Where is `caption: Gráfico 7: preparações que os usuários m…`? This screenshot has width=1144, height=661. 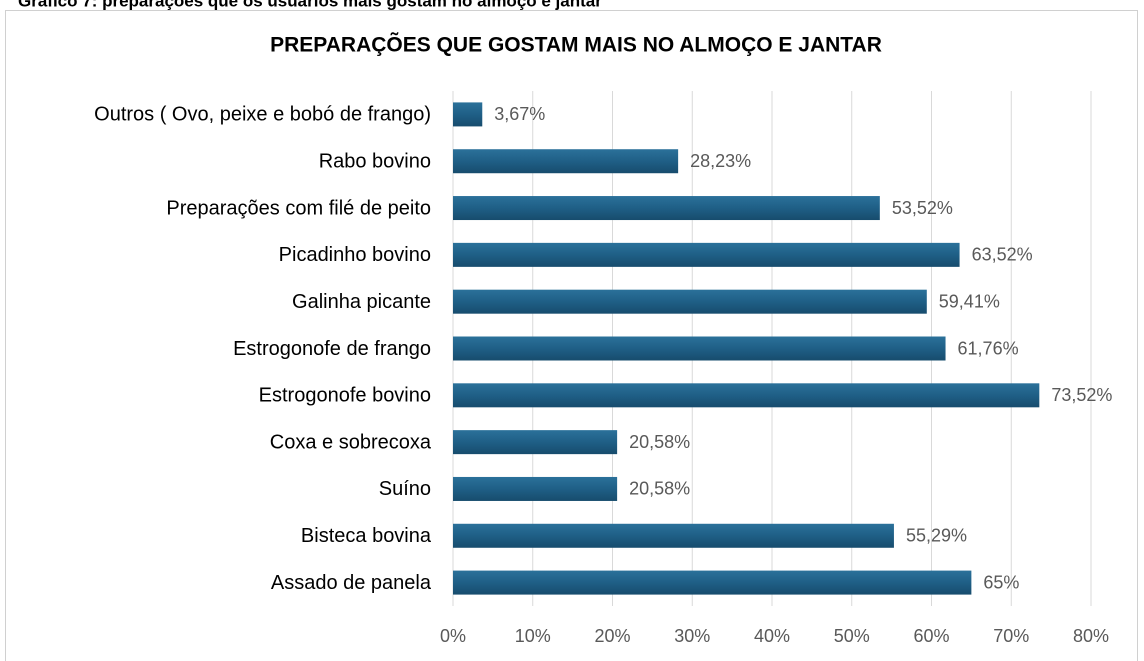 caption: Gráfico 7: preparações que os usuários m… is located at coordinates (310, 5).